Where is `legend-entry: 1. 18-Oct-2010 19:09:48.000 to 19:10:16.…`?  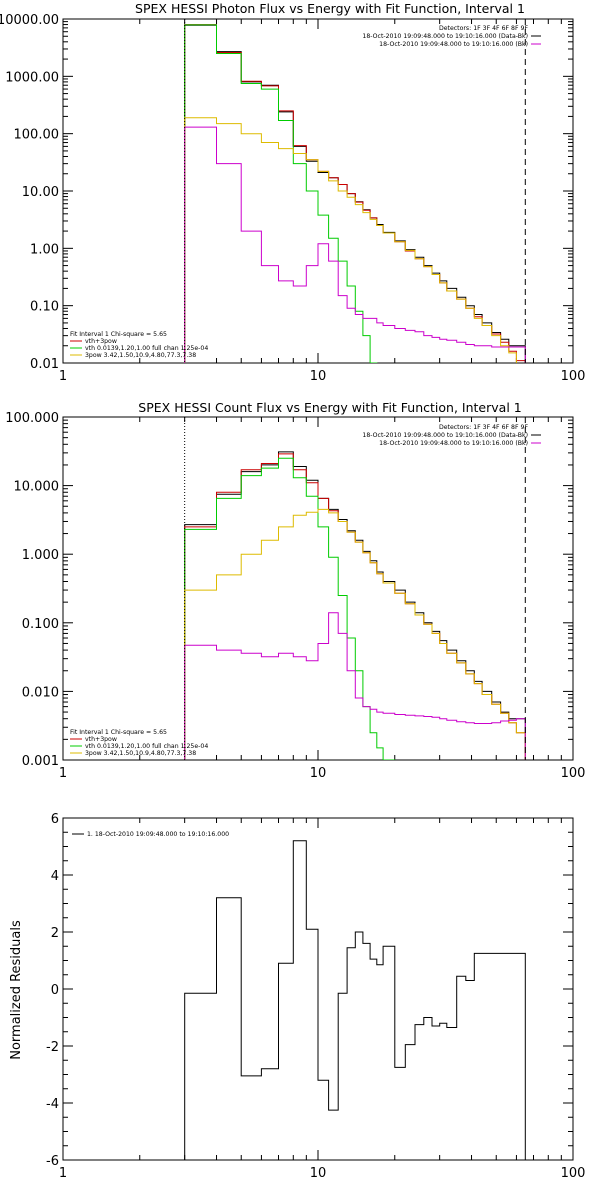
legend-entry: 1. 18-Oct-2010 19:09:48.000 to 19:10:16.… is located at coordinates (158, 834).